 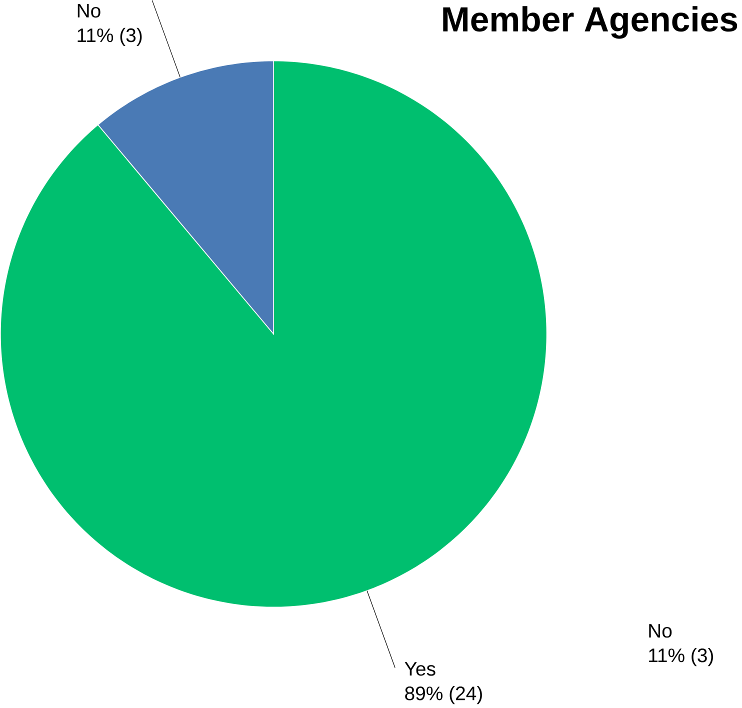 I want to click on chart-title: Member Agencies, so click(x=590, y=22).